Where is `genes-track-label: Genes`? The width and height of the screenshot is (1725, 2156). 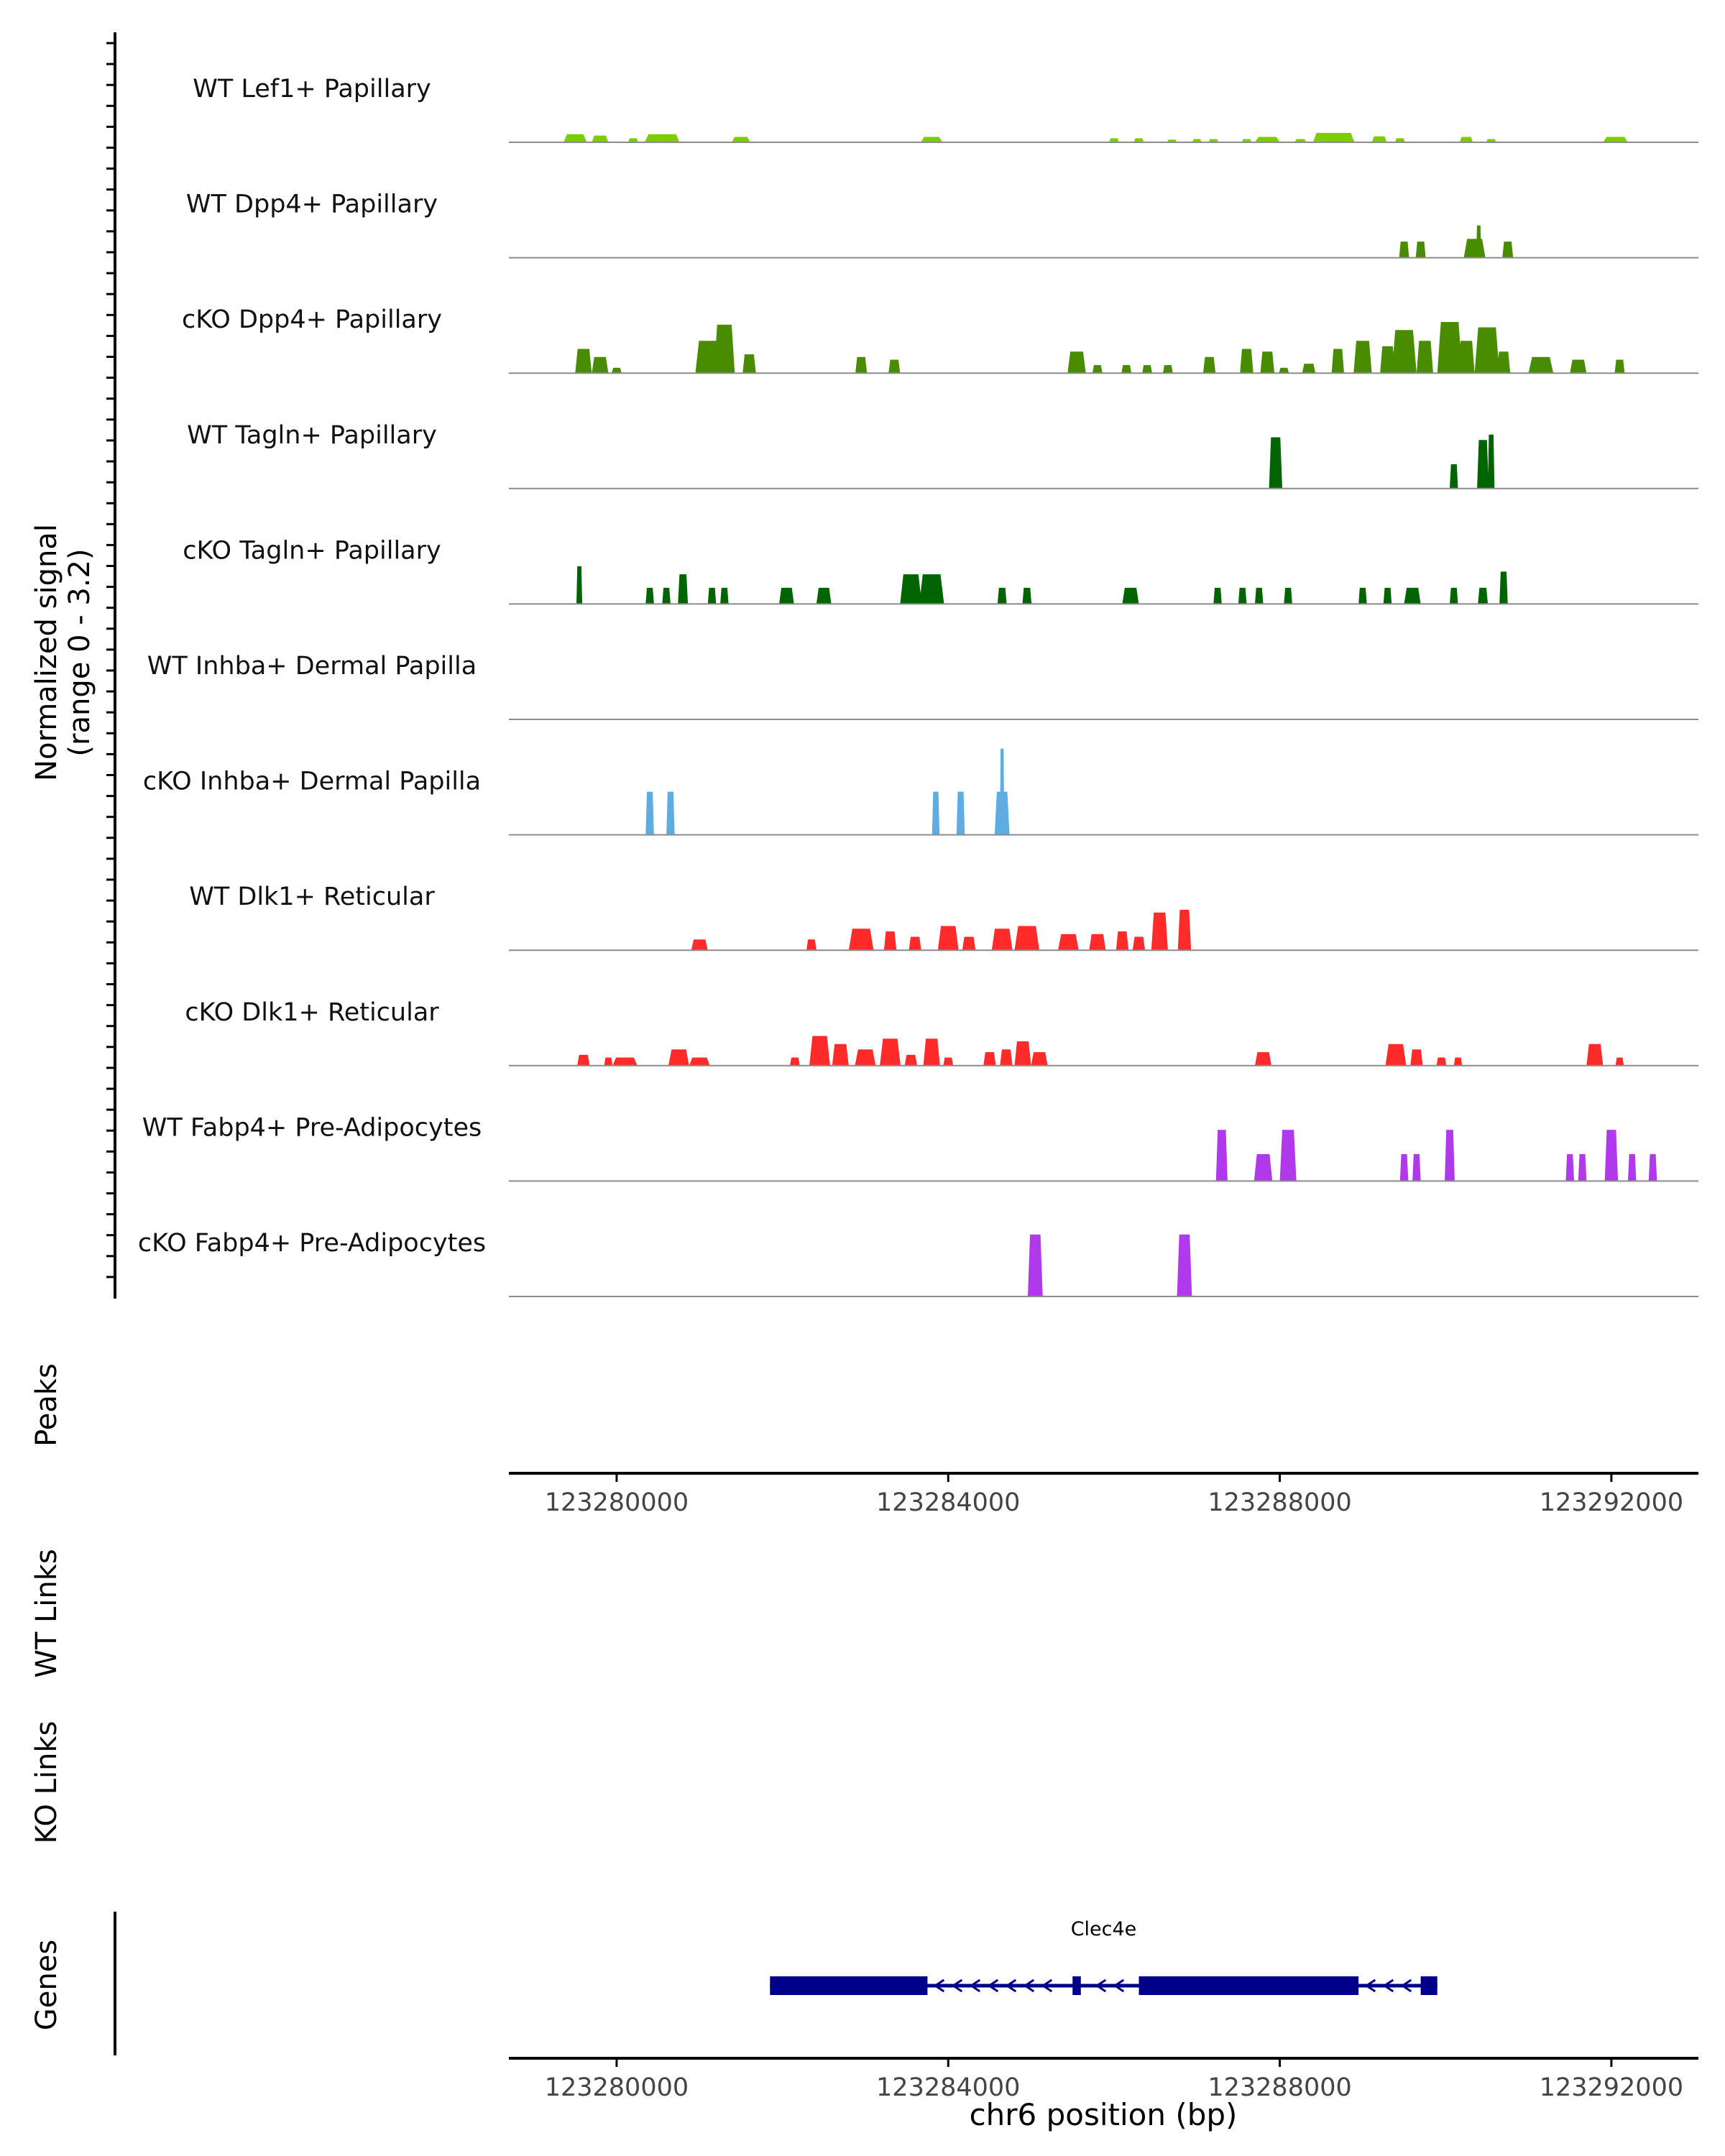
genes-track-label: Genes is located at coordinates (46, 1985).